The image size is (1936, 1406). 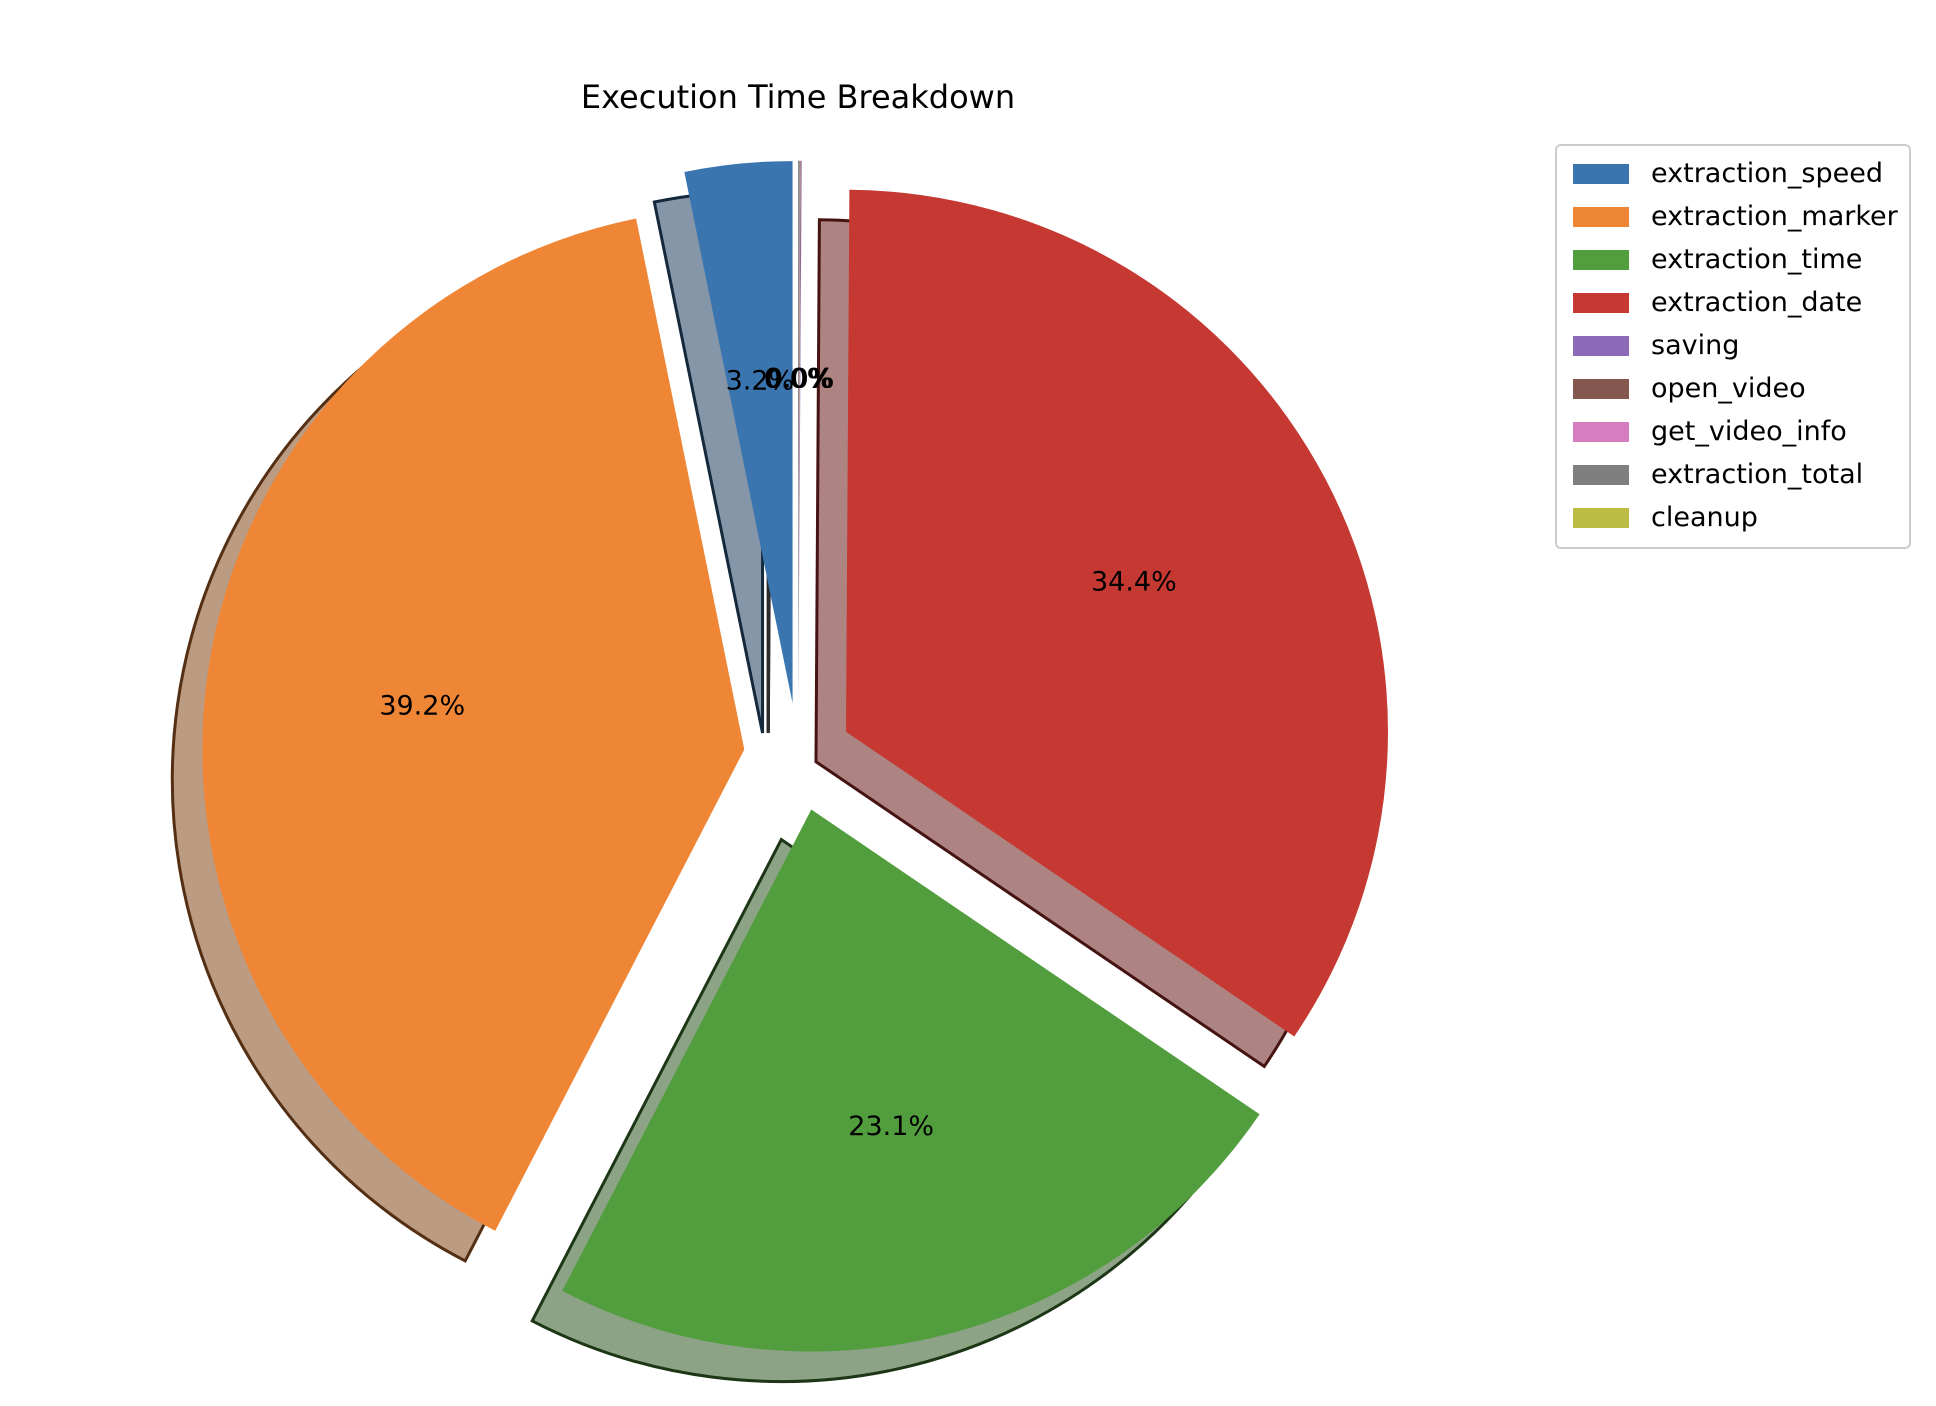 I want to click on slice-label-open-video: 0.0%, so click(x=799, y=379).